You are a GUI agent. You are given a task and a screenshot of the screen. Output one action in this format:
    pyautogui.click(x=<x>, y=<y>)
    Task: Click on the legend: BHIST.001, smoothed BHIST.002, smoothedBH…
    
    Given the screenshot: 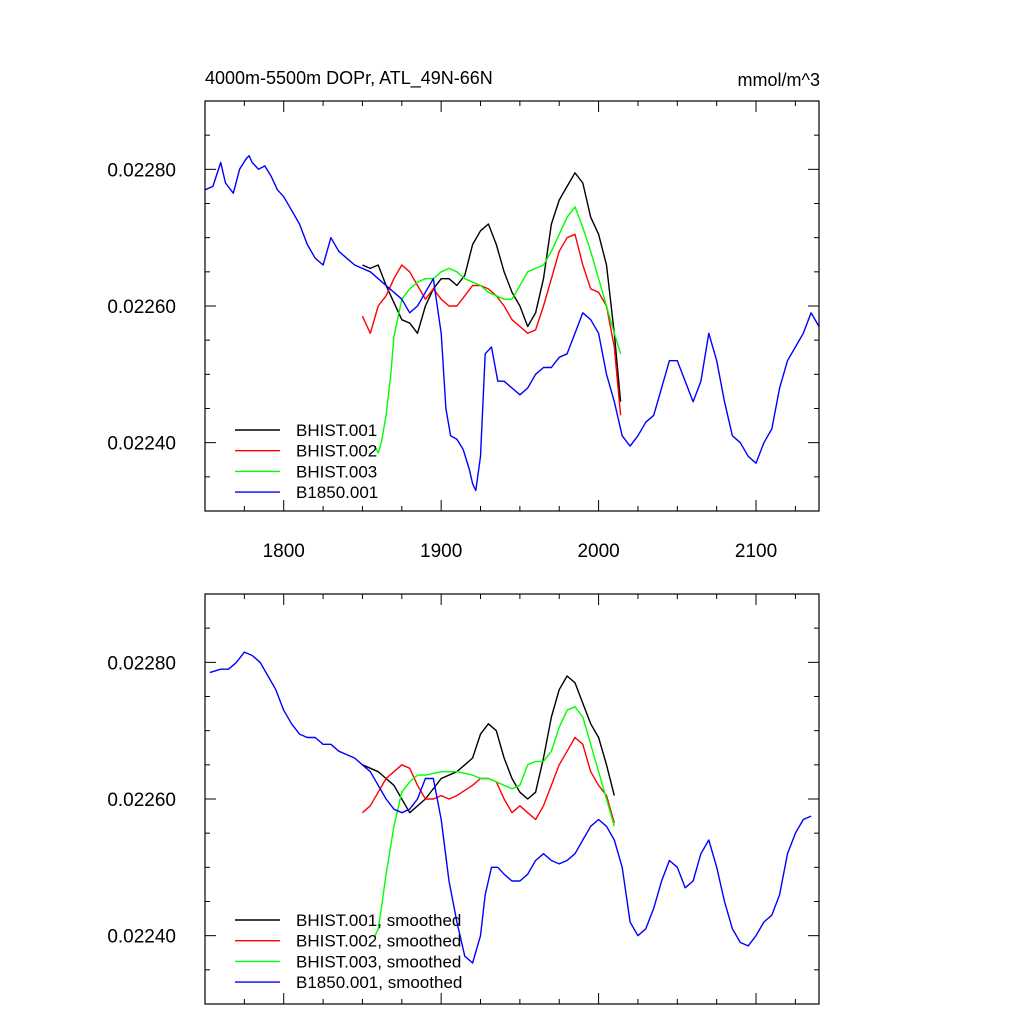 What is the action you would take?
    pyautogui.click(x=348, y=951)
    